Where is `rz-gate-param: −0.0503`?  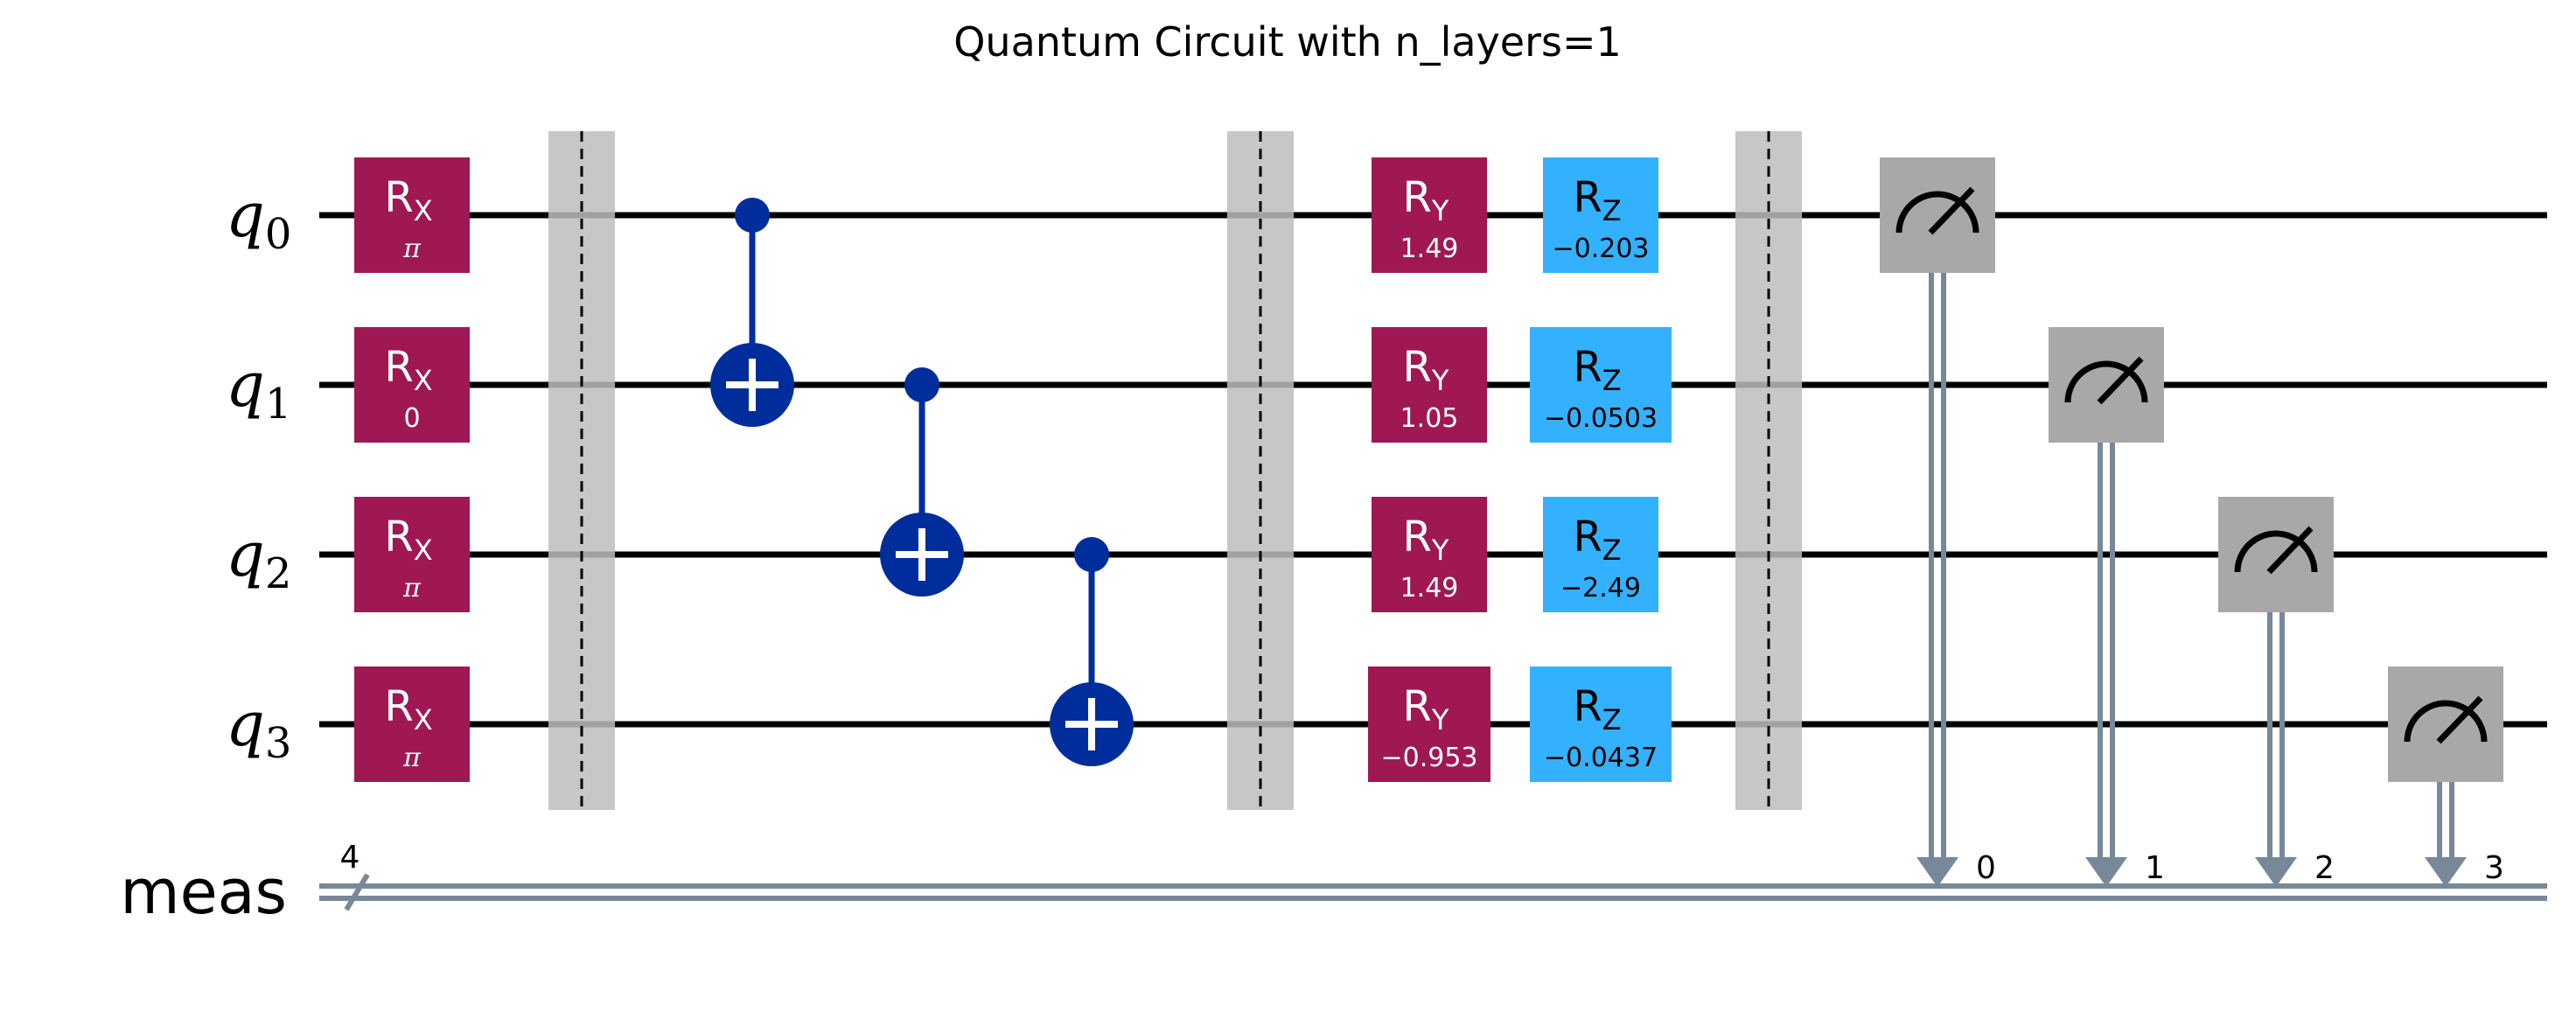
rz-gate-param: −0.0503 is located at coordinates (1601, 418).